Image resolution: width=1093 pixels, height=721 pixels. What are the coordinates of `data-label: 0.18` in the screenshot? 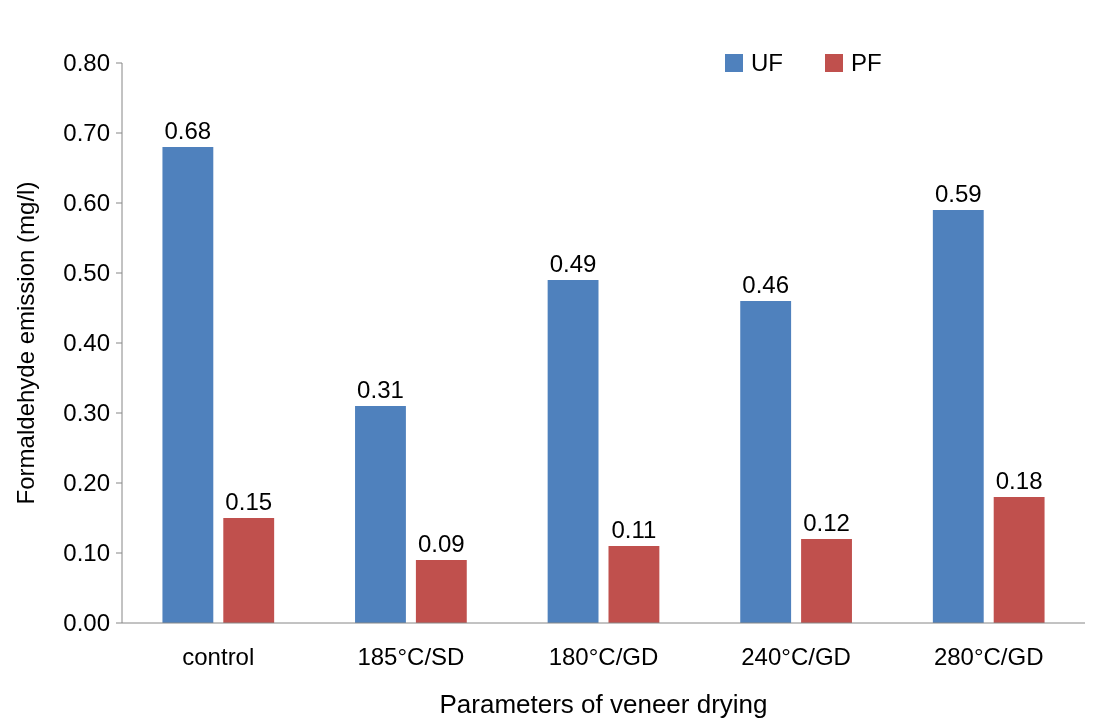 It's located at (1019, 480).